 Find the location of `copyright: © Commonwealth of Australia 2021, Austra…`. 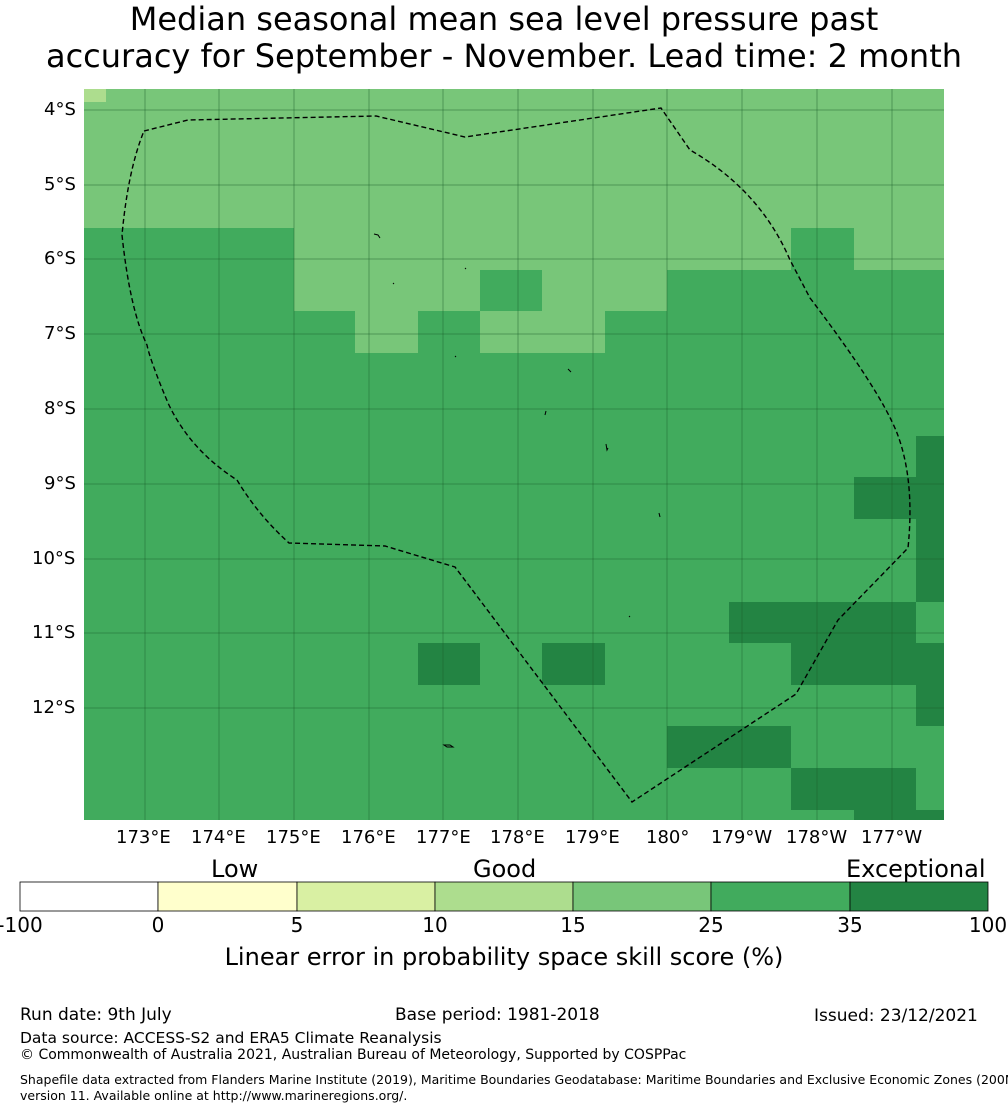

copyright: © Commonwealth of Australia 2021, Austra… is located at coordinates (353, 1055).